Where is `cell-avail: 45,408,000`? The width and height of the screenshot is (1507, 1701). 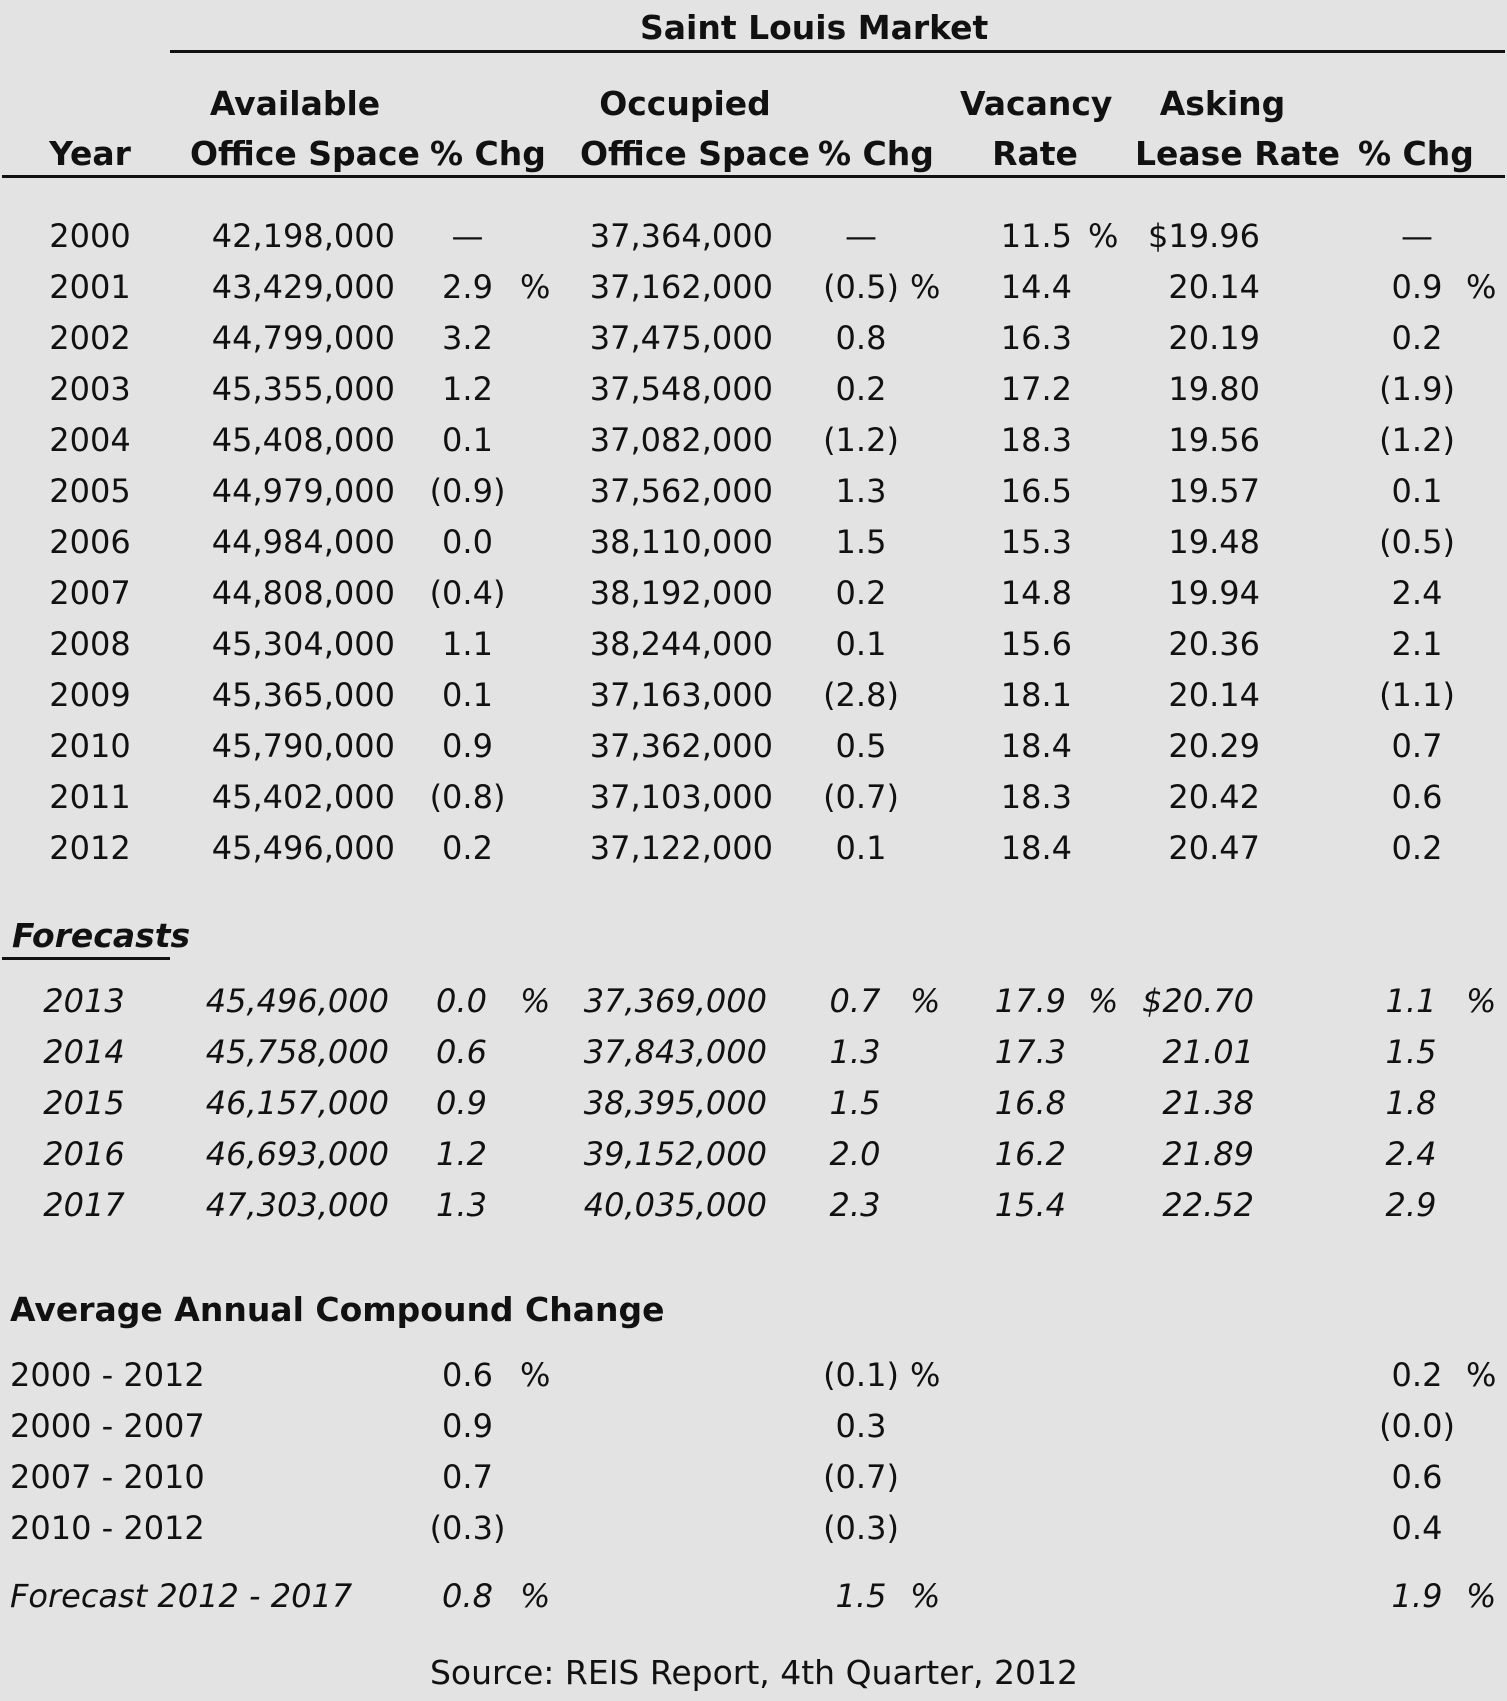
cell-avail: 45,408,000 is located at coordinates (303, 440).